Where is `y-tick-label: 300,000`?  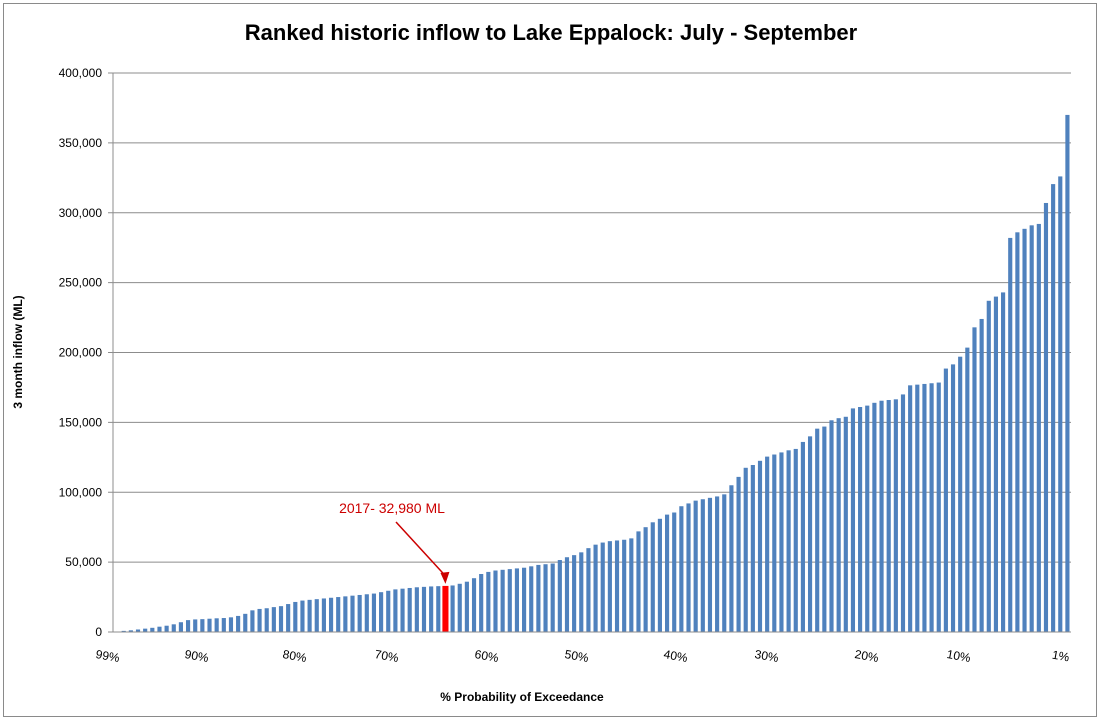 y-tick-label: 300,000 is located at coordinates (81, 213).